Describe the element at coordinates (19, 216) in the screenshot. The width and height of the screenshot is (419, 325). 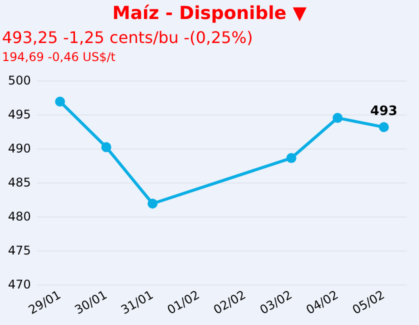
I see `y-tick-label: 480` at that location.